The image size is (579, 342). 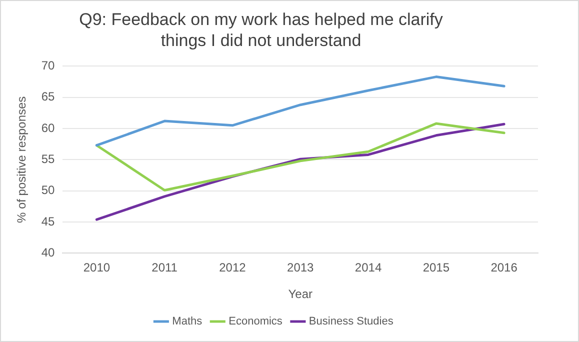 I want to click on x-tick-label: 2014, so click(x=368, y=267).